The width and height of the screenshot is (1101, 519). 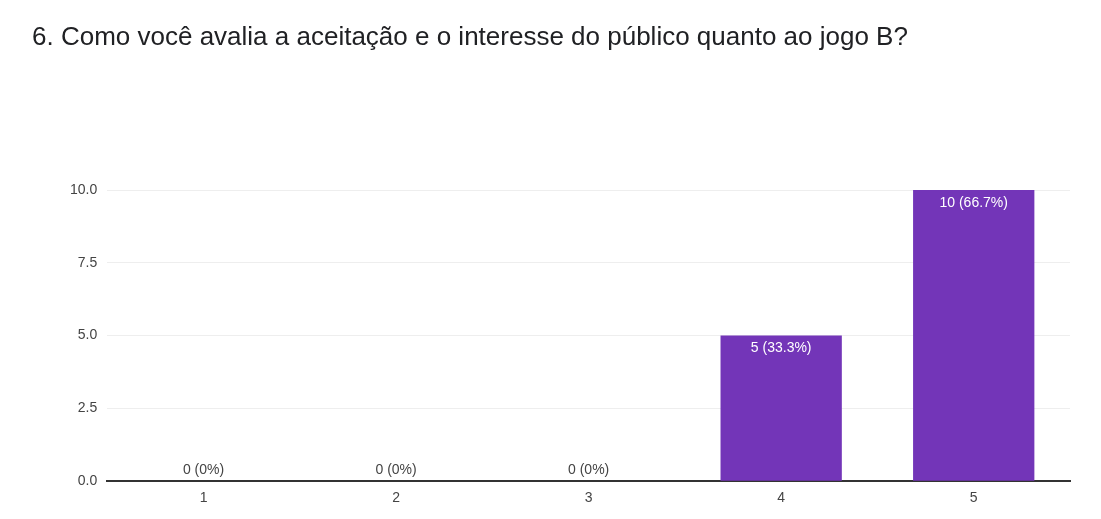 What do you see at coordinates (781, 497) in the screenshot?
I see `x-tick-label: 4` at bounding box center [781, 497].